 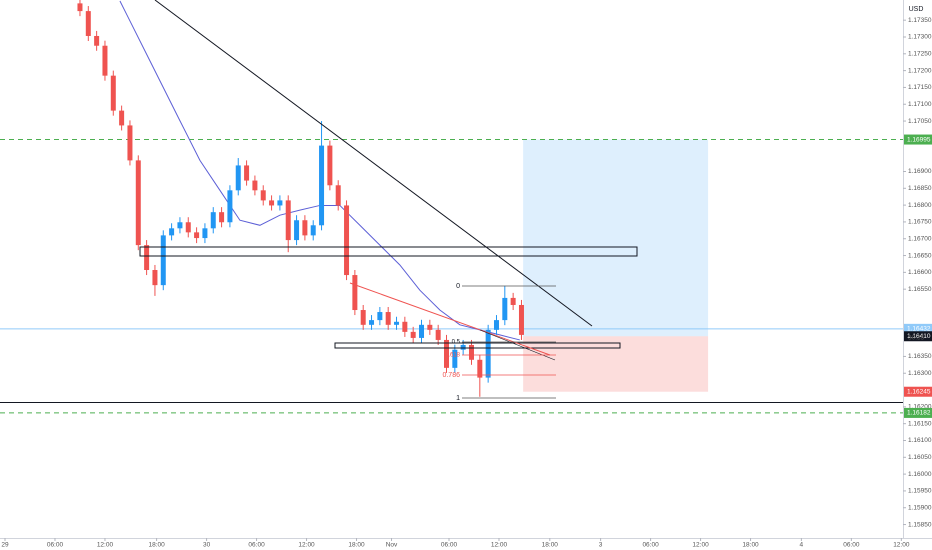 What do you see at coordinates (458, 286) in the screenshot?
I see `fib-label: 0` at bounding box center [458, 286].